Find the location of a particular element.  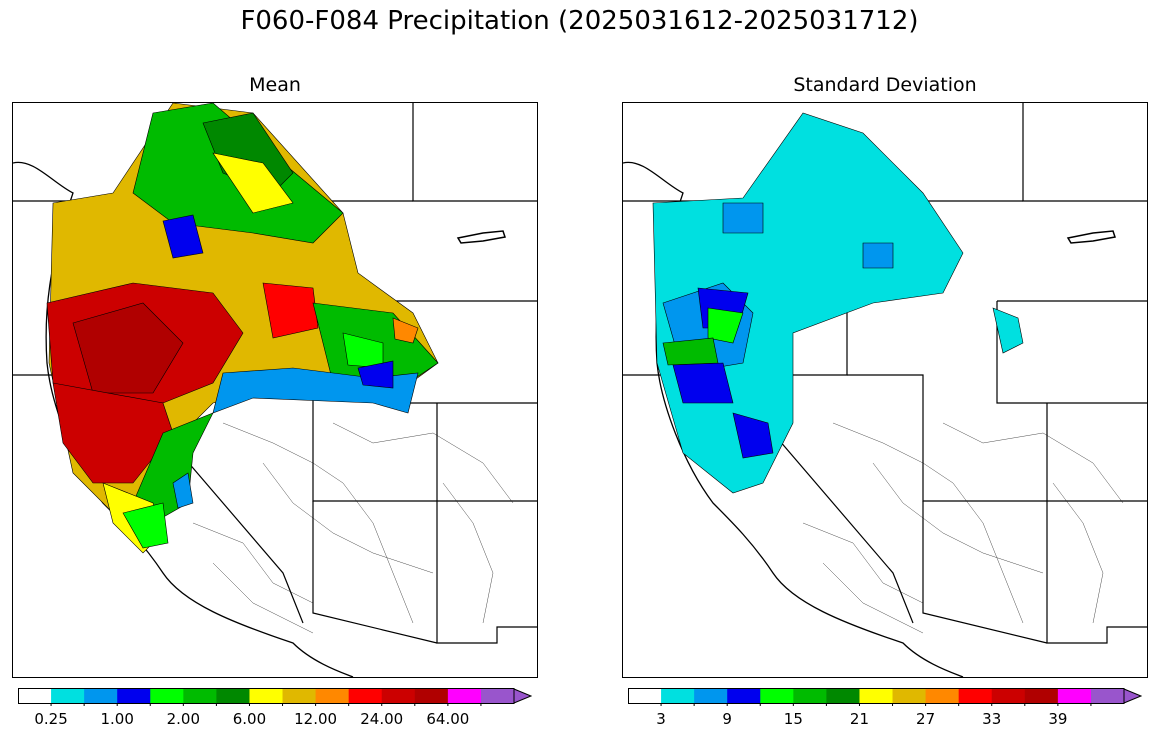

panel-title-stddev: Standard Deviation is located at coordinates (885, 85).